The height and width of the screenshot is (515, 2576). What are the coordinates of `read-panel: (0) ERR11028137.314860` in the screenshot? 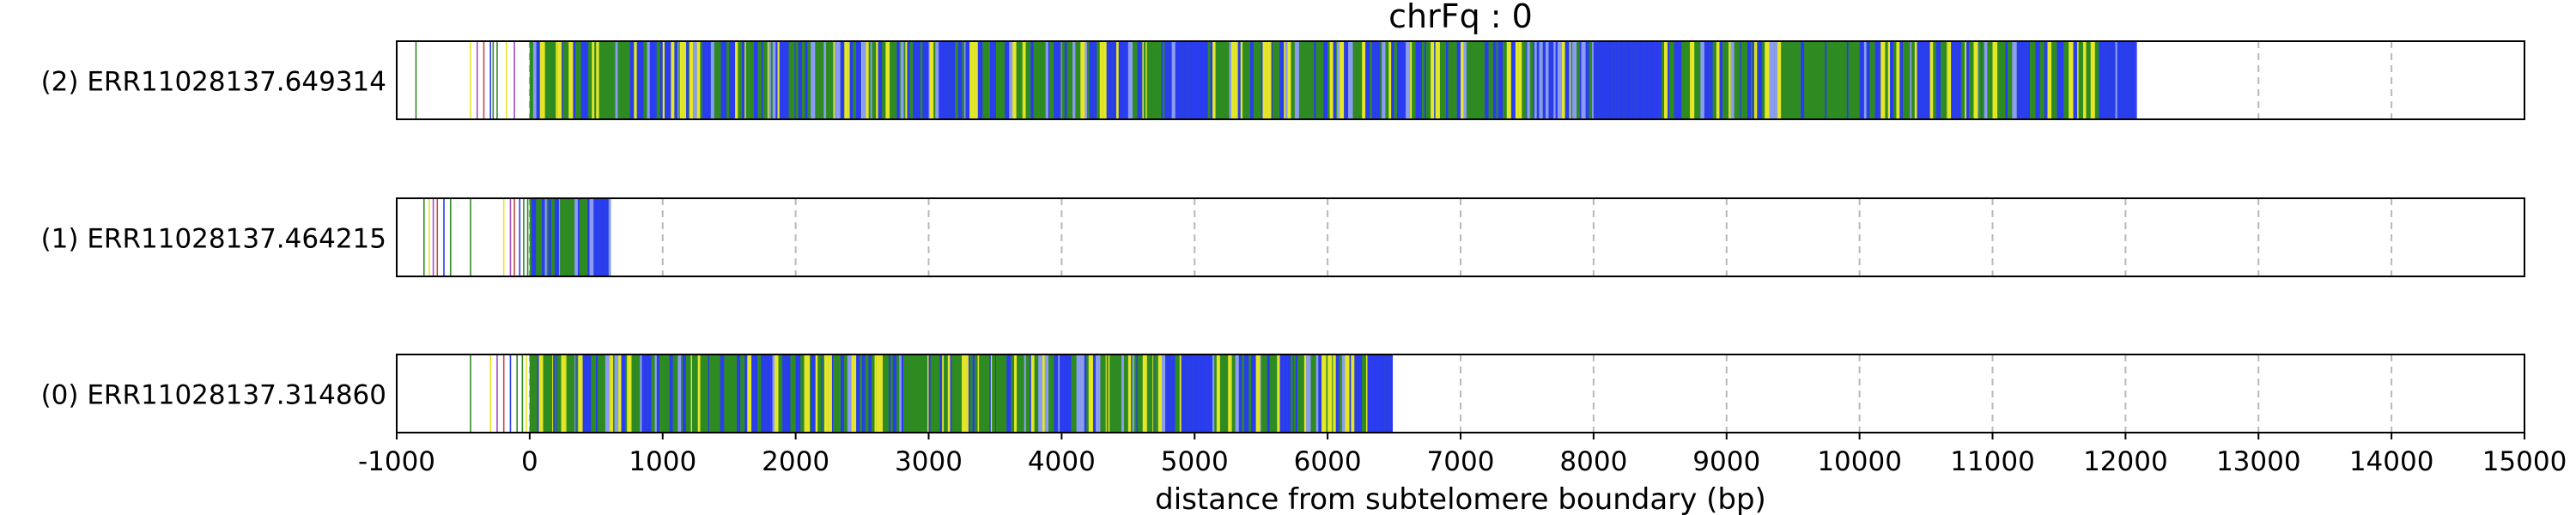 It's located at (1283, 393).